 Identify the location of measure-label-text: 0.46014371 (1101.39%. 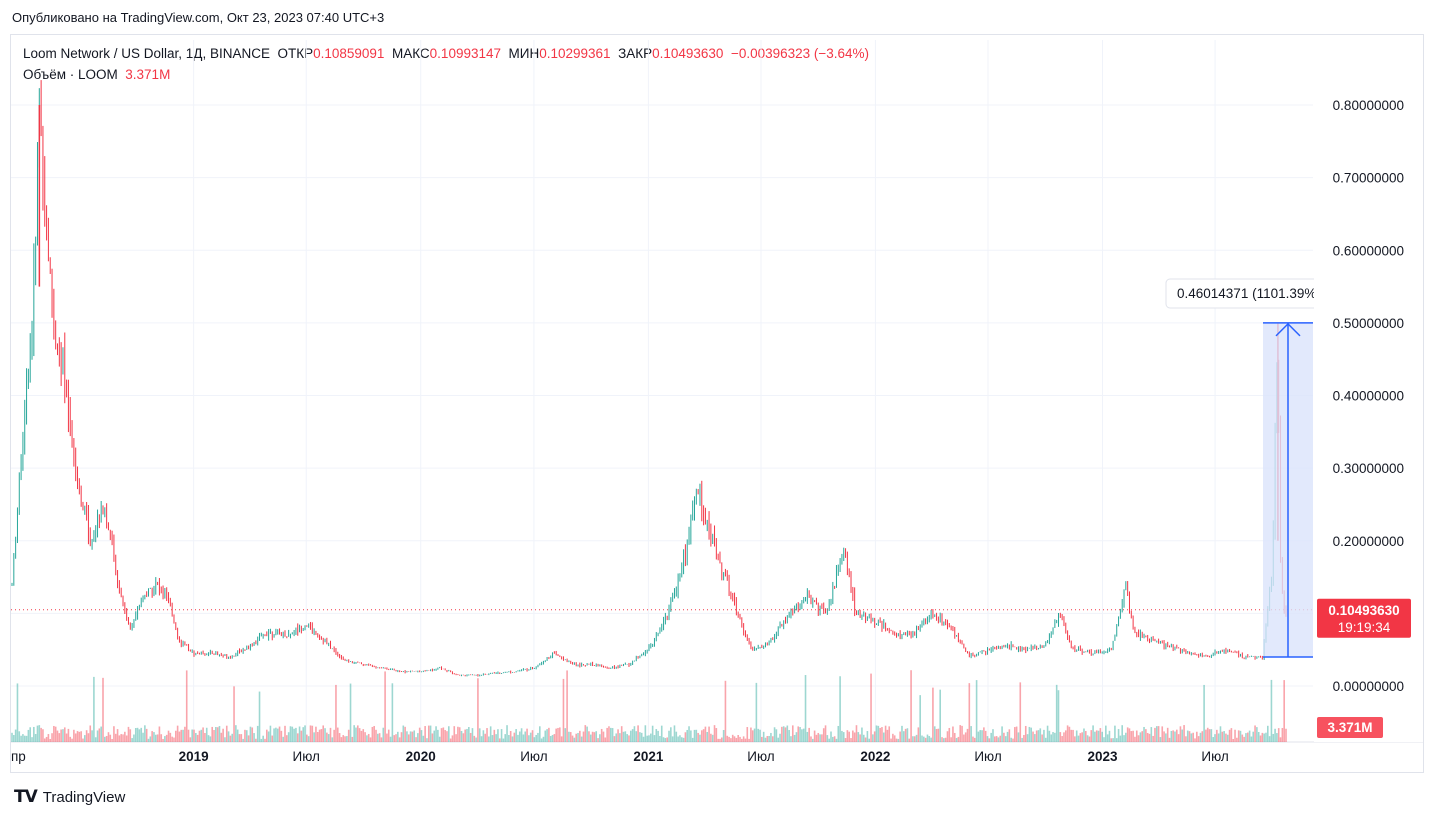
(1246, 293).